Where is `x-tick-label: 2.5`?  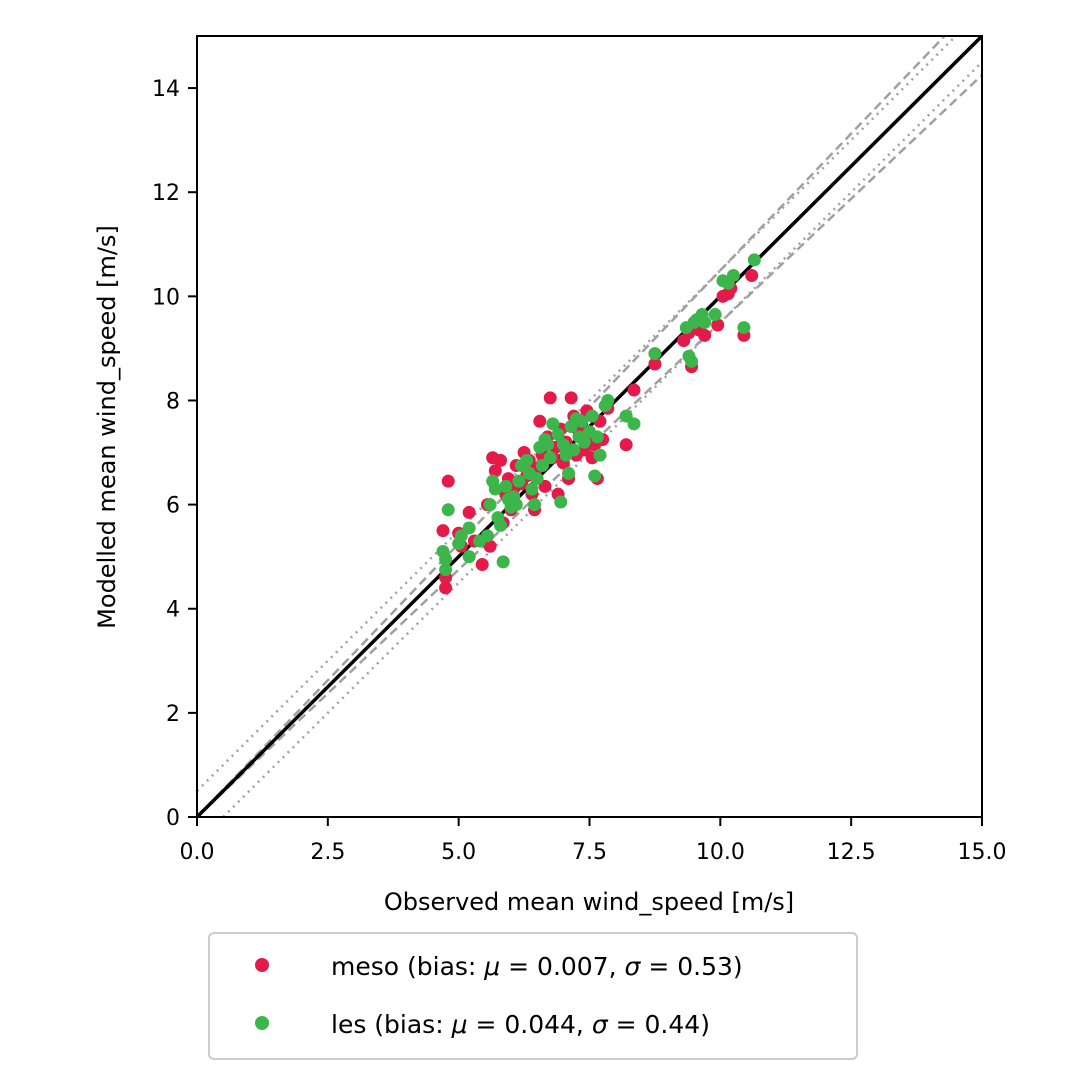
x-tick-label: 2.5 is located at coordinates (327, 852).